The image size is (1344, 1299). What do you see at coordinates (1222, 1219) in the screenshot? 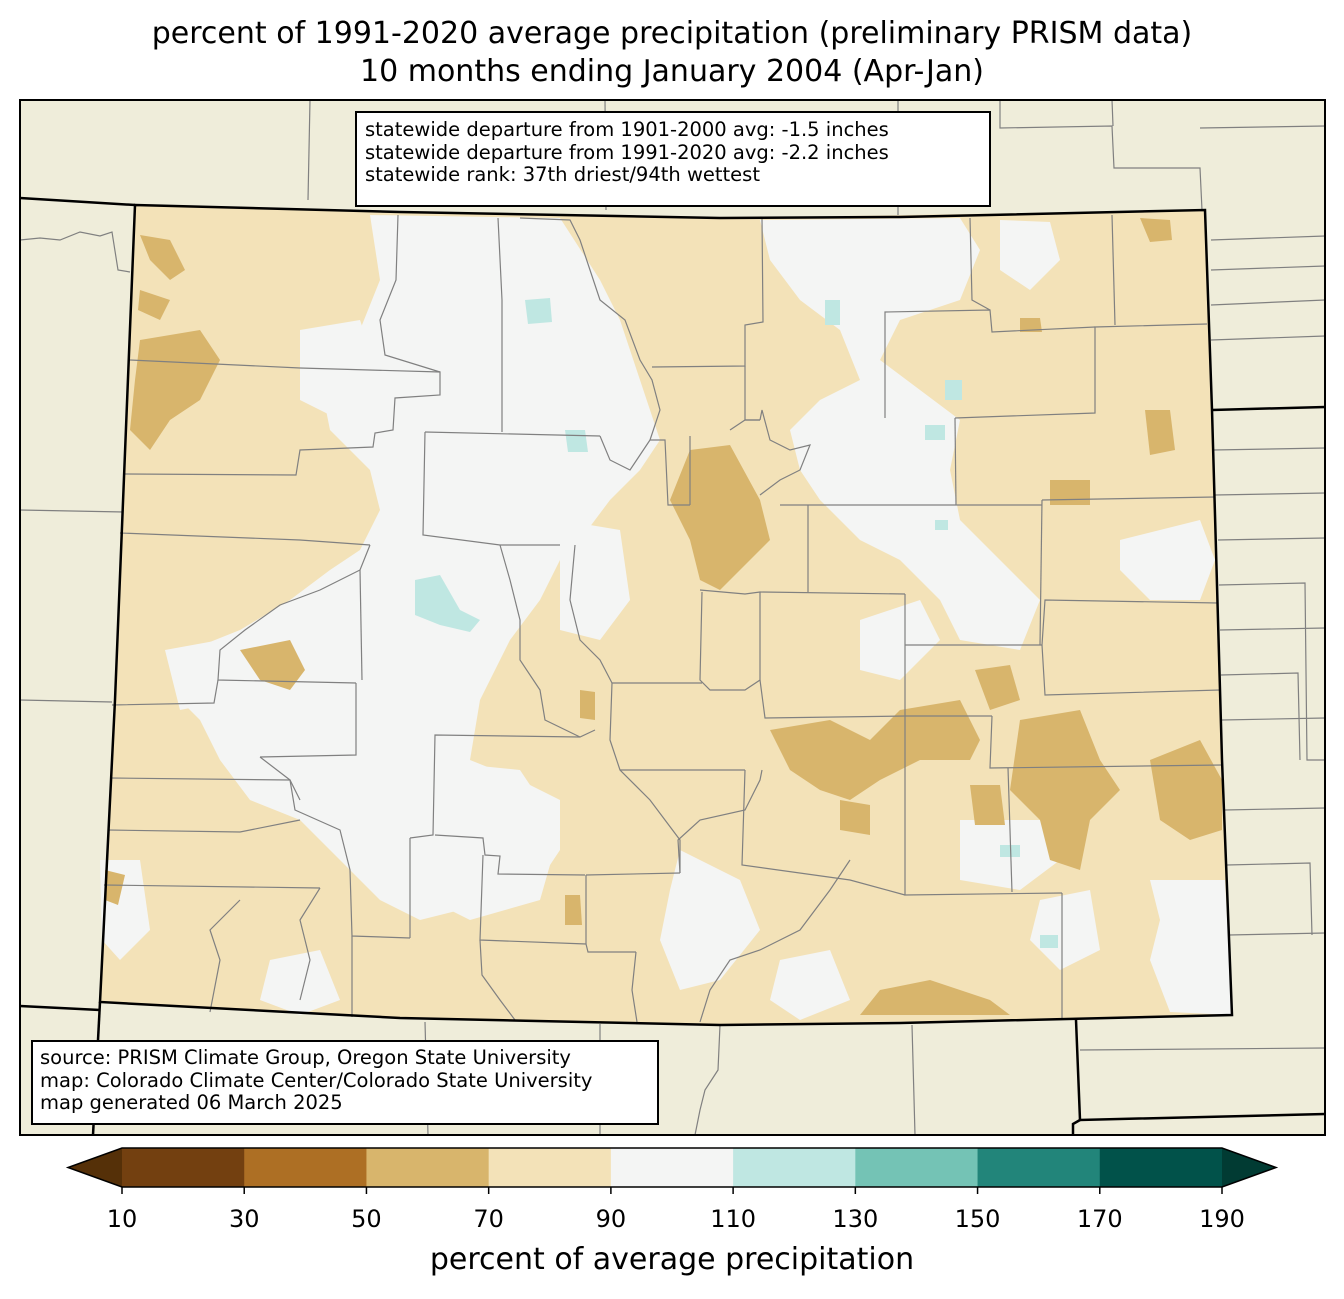
I see `colorbar-tick-label: 190` at bounding box center [1222, 1219].